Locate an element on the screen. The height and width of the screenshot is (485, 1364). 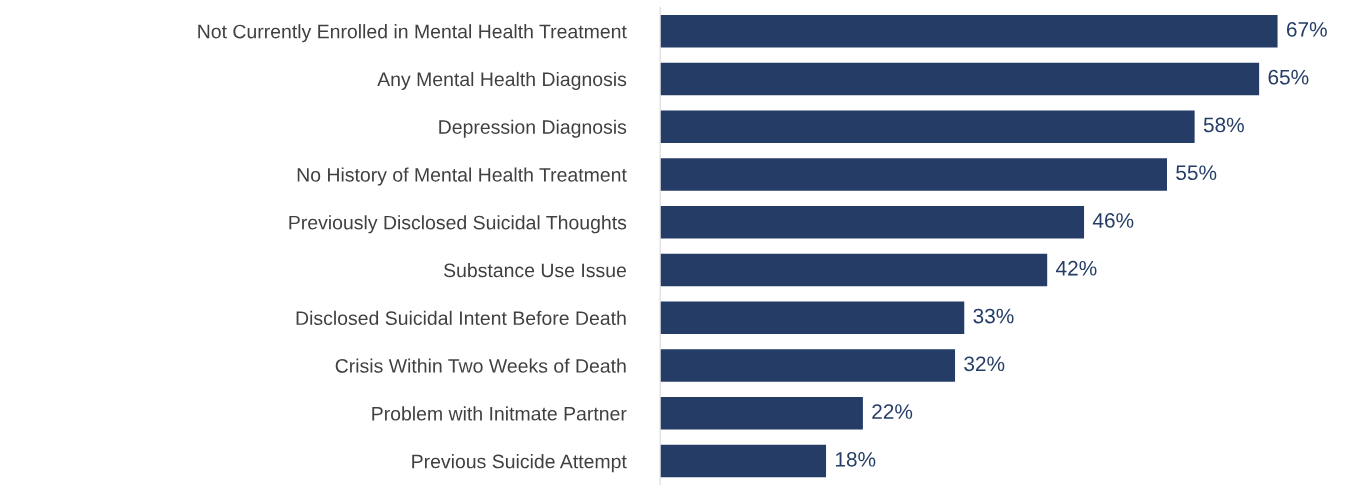
data-label: 65% is located at coordinates (1288, 77).